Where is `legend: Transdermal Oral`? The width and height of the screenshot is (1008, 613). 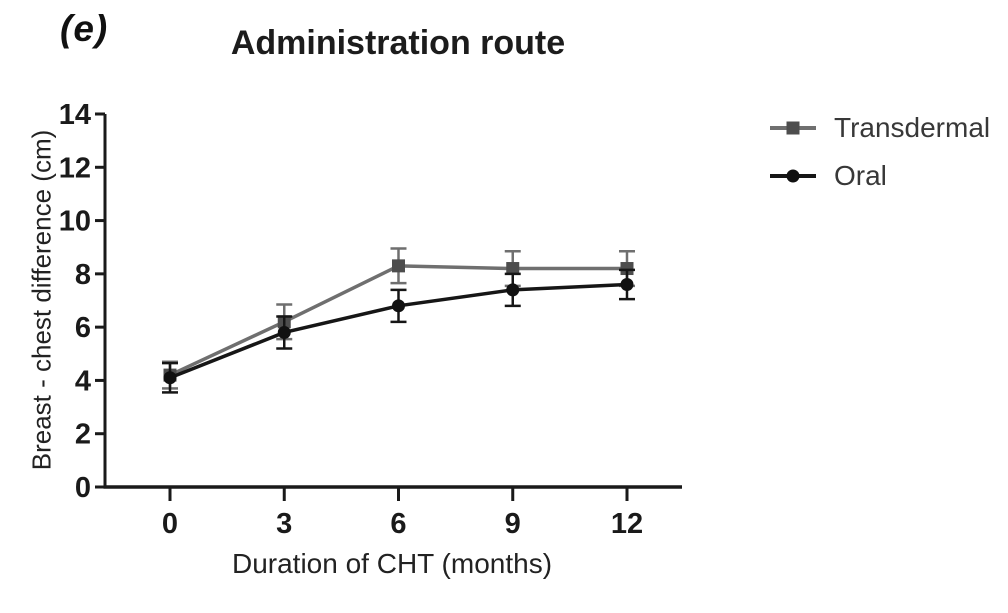
legend: Transdermal Oral is located at coordinates (880, 152).